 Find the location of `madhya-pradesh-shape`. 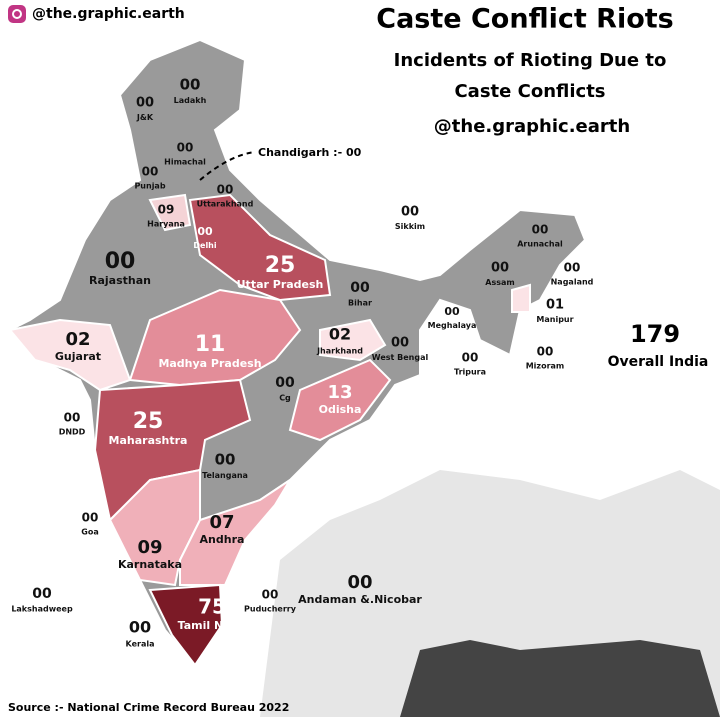

madhya-pradesh-shape is located at coordinates (215, 337).